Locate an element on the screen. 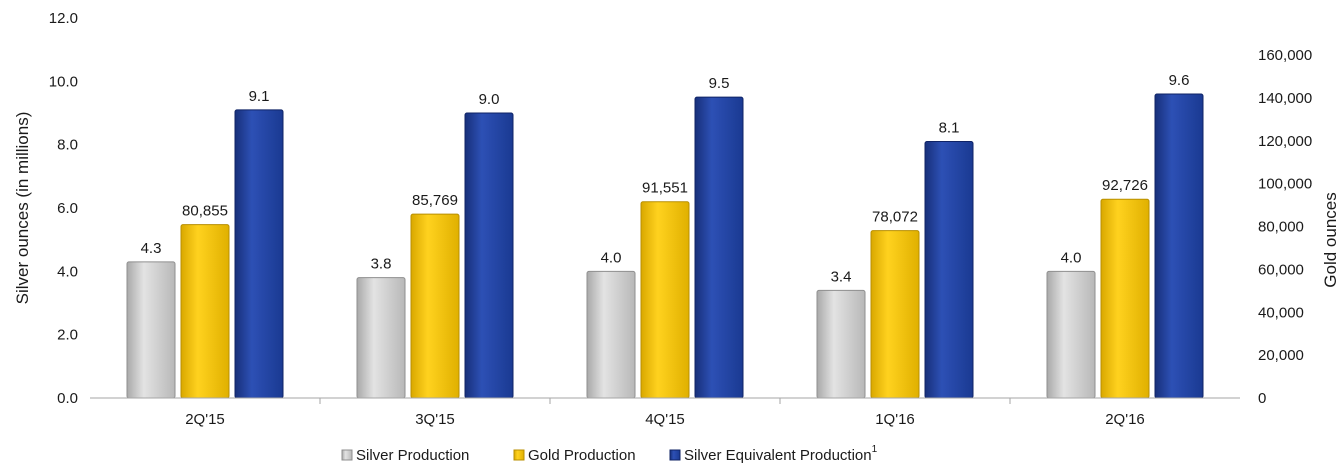 The height and width of the screenshot is (463, 1343). left-tick-label: 6.0 is located at coordinates (67, 208).